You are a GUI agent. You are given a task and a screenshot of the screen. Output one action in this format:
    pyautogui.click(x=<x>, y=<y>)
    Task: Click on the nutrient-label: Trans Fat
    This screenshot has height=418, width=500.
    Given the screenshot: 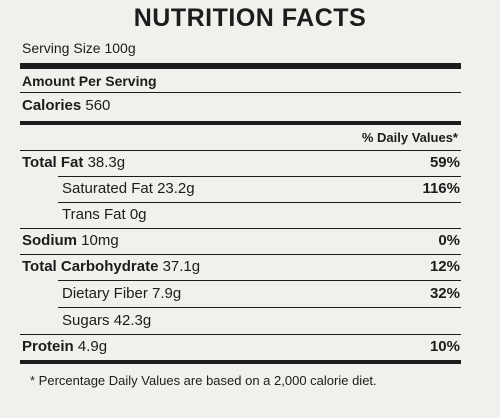 What is the action you would take?
    pyautogui.click(x=94, y=214)
    